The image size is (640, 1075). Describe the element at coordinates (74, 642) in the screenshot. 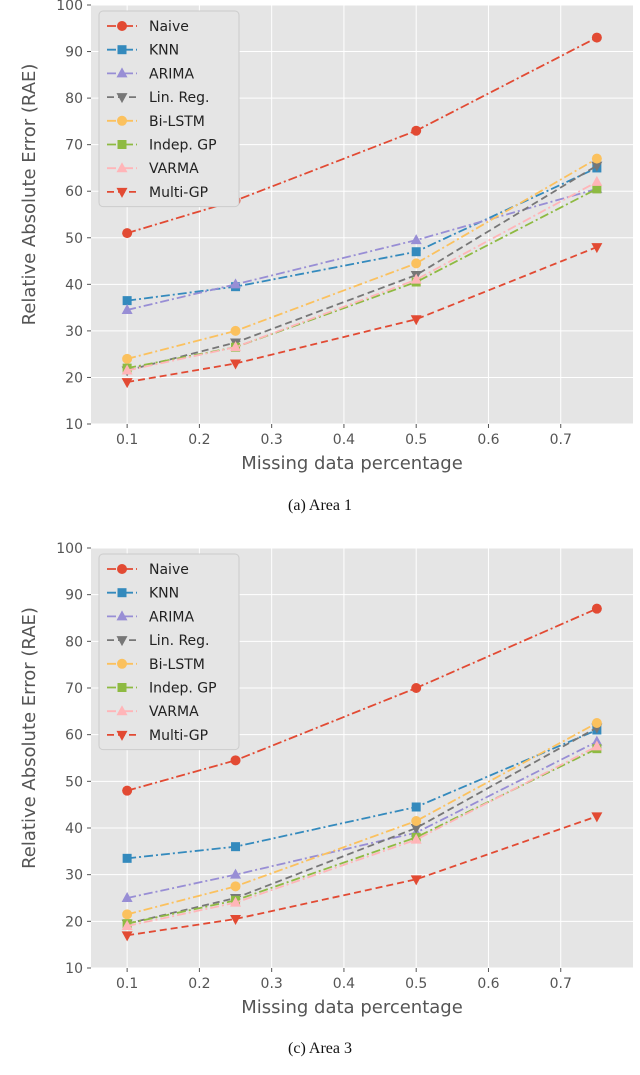

I see `y-tick-label: 80` at that location.